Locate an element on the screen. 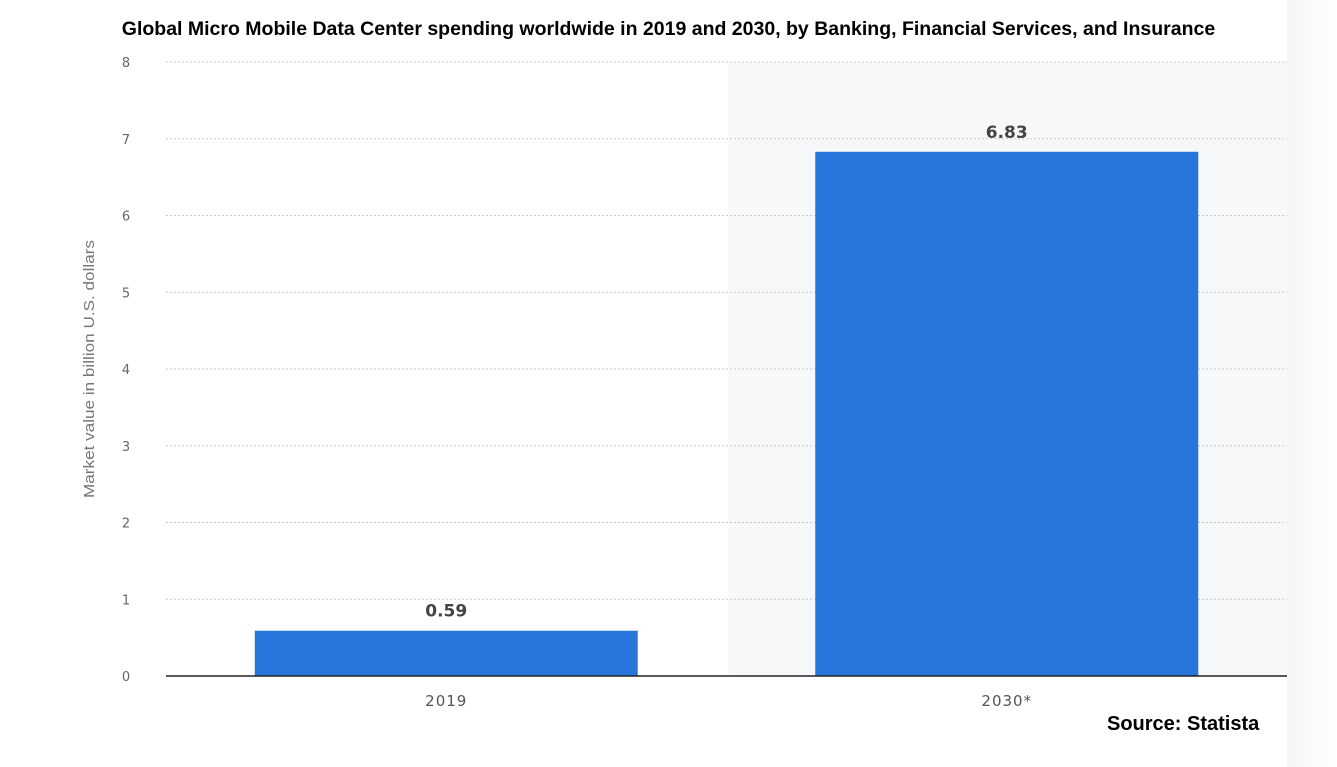 This screenshot has height=767, width=1337. y-tick-label: 6 is located at coordinates (126, 217).